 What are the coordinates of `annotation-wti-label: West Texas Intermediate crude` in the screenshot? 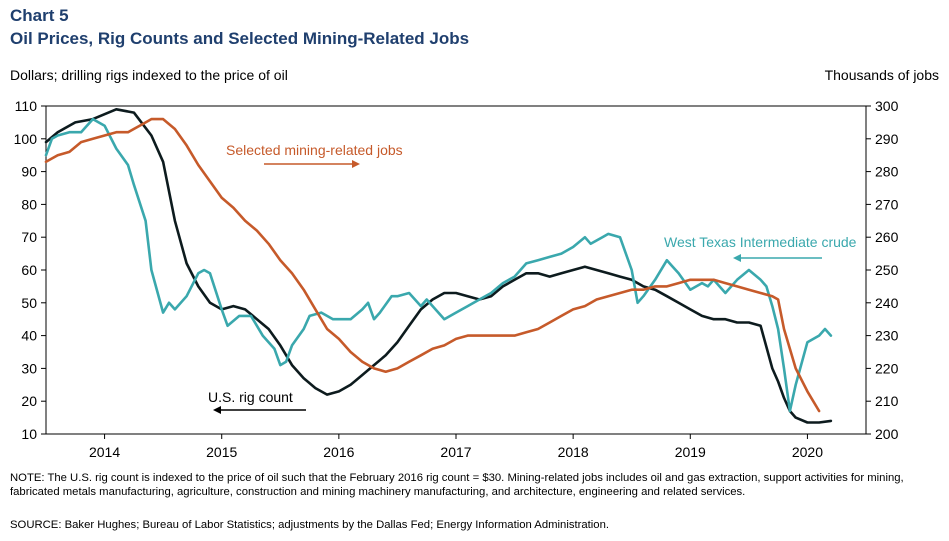 It's located at (760, 242).